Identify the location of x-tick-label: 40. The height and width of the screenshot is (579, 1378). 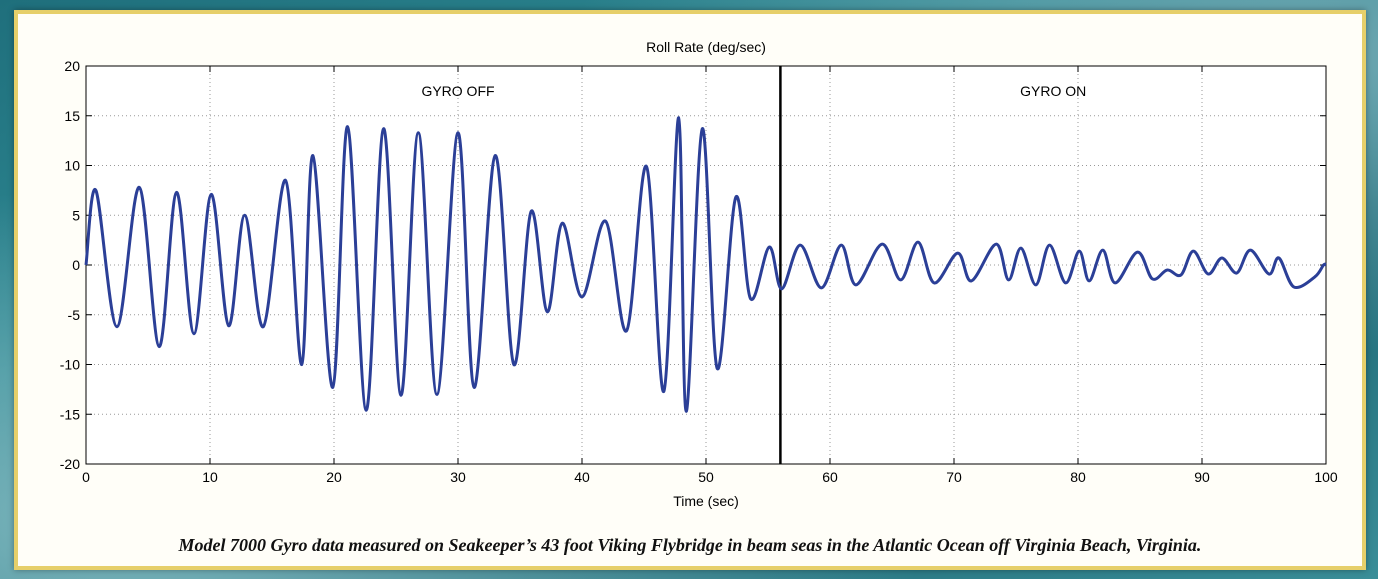
(582, 477).